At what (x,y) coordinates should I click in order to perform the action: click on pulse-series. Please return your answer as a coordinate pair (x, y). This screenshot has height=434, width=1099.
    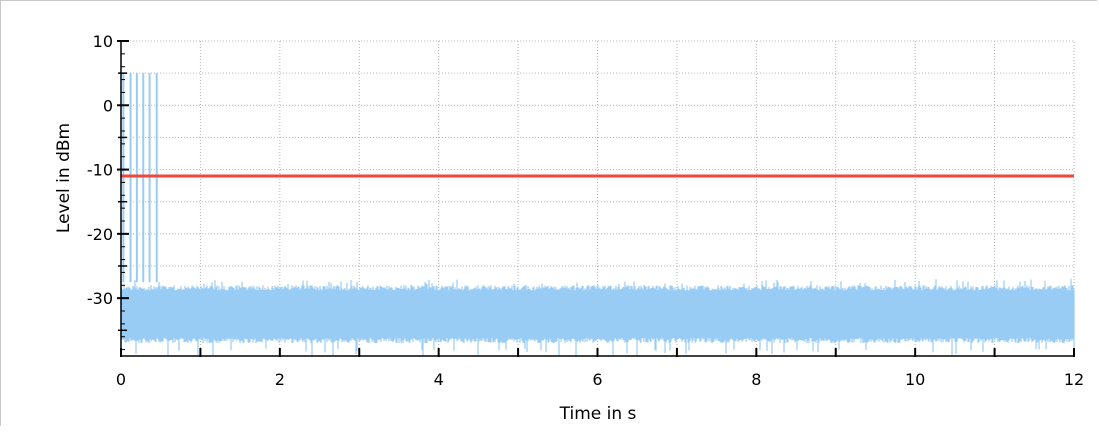
    Looking at the image, I should click on (140, 178).